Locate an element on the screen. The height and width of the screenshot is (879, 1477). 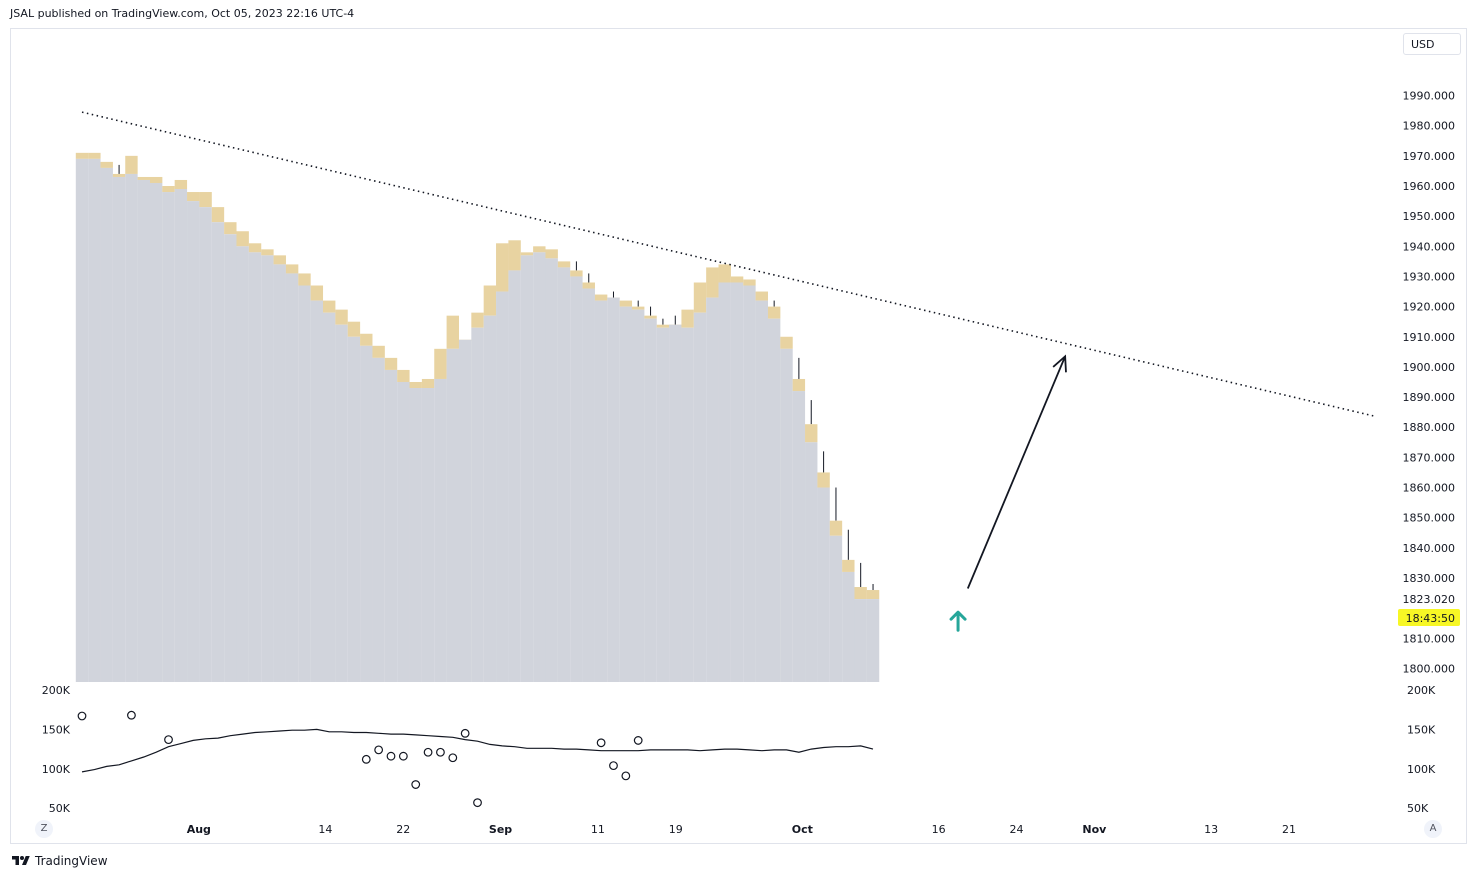
price-tick-label: 1960.000 is located at coordinates (1429, 186).